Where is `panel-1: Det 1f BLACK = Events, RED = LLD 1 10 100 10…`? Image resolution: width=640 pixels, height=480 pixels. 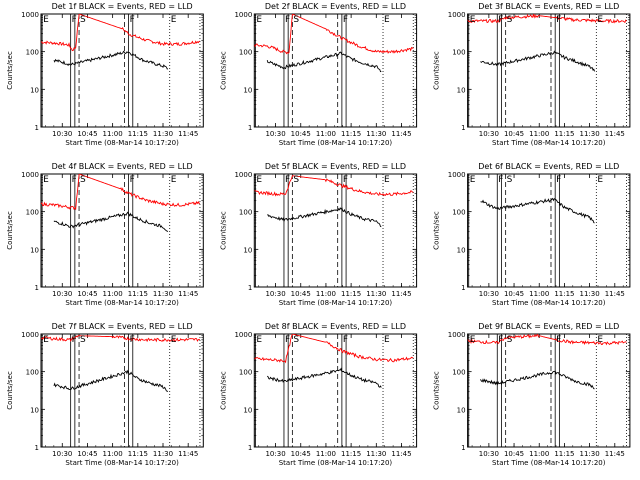
panel-1: Det 1f BLACK = Events, RED = LLD 1 10 100 10… is located at coordinates (105, 74).